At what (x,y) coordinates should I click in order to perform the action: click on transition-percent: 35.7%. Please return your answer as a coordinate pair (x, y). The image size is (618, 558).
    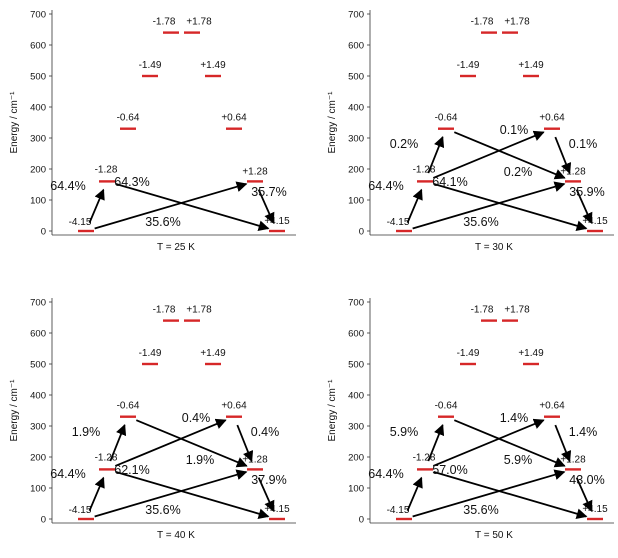
    Looking at the image, I should click on (268, 192).